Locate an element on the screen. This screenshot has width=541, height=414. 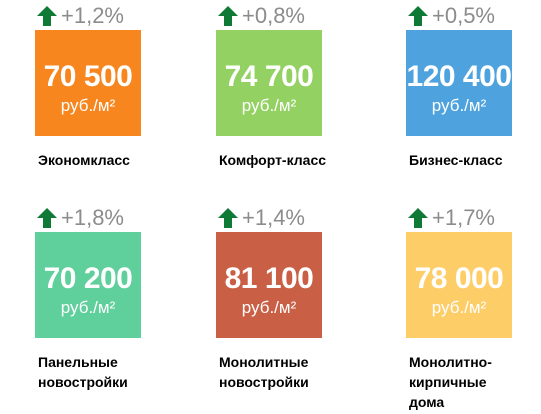
price-value: 81 100 is located at coordinates (269, 278).